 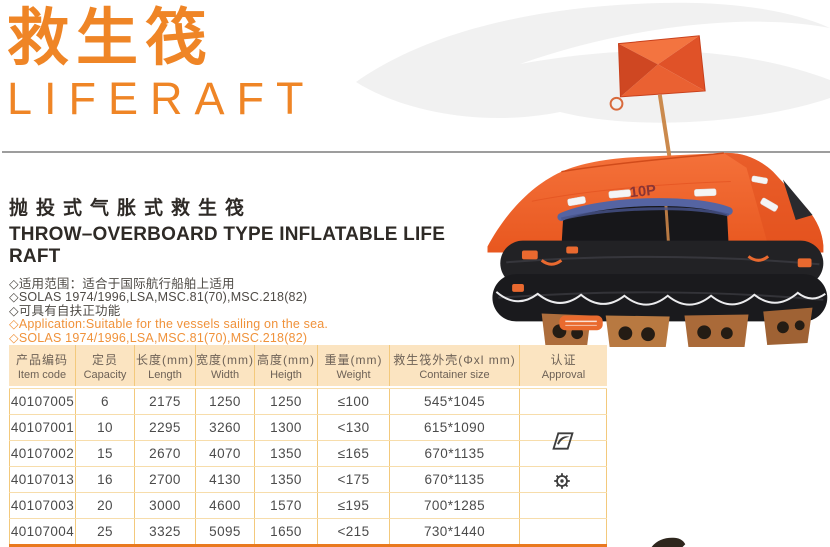 I want to click on cell-length: 3325, so click(x=165, y=532).